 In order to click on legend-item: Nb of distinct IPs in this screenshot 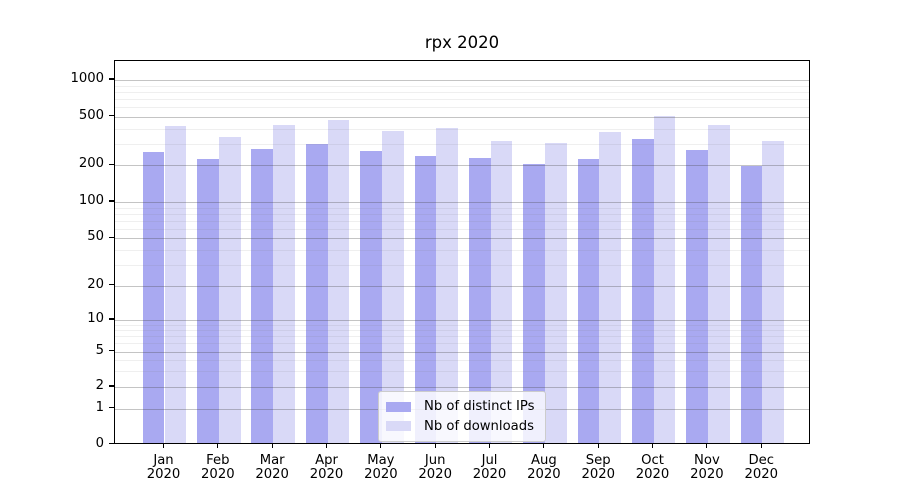, I will do `click(460, 407)`.